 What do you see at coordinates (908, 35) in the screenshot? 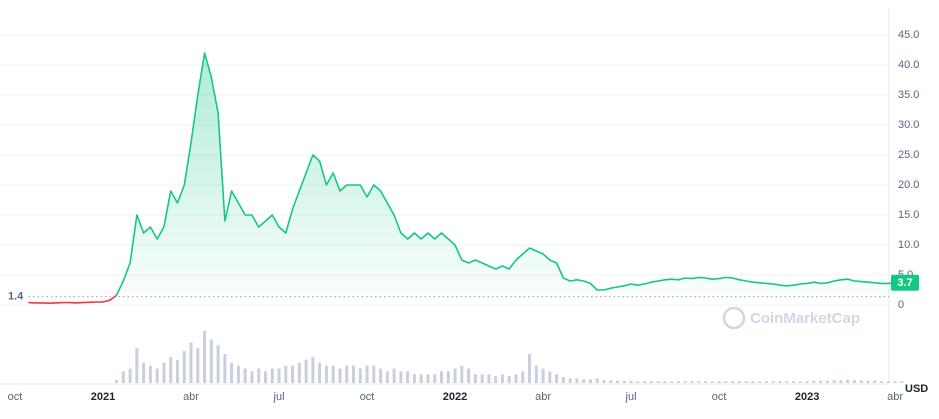
I see `y-tick-label: 45.0` at bounding box center [908, 35].